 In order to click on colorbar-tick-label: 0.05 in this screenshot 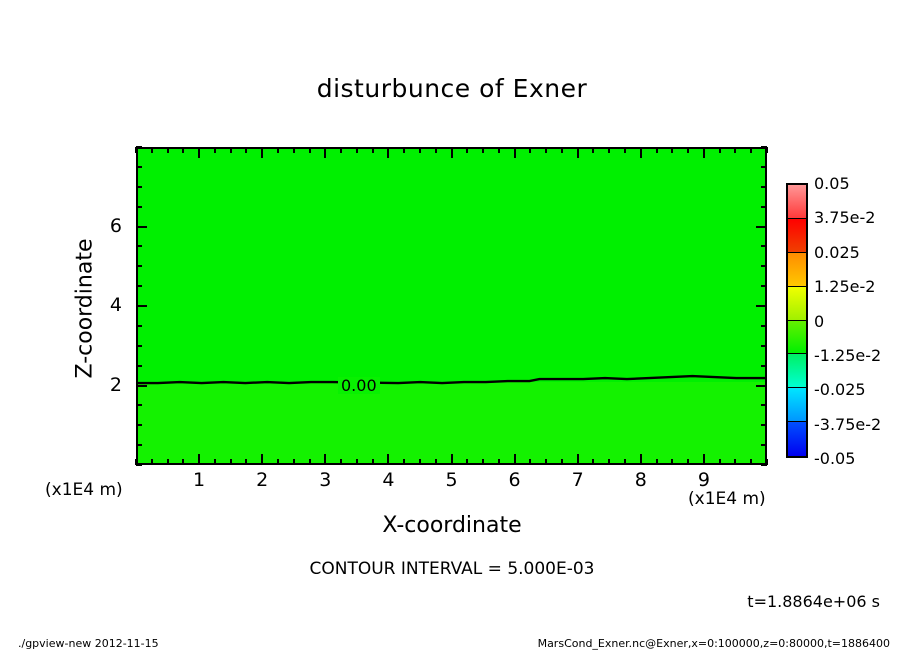, I will do `click(832, 183)`.